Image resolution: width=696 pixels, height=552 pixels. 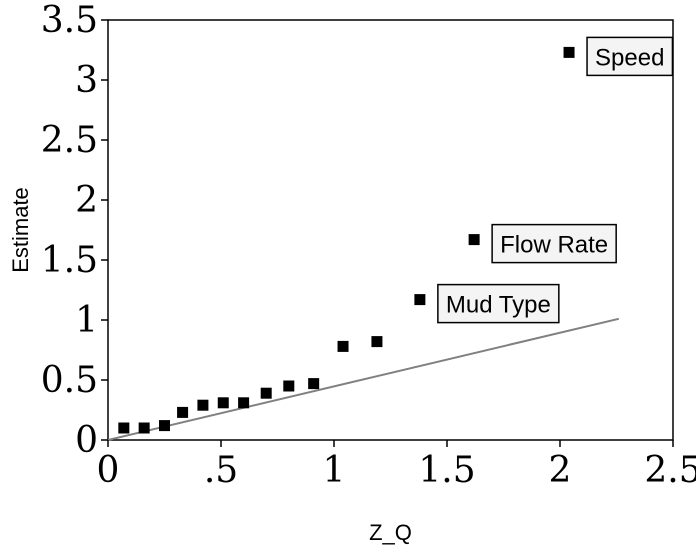 What do you see at coordinates (334, 470) in the screenshot?
I see `x-tick-label: 1` at bounding box center [334, 470].